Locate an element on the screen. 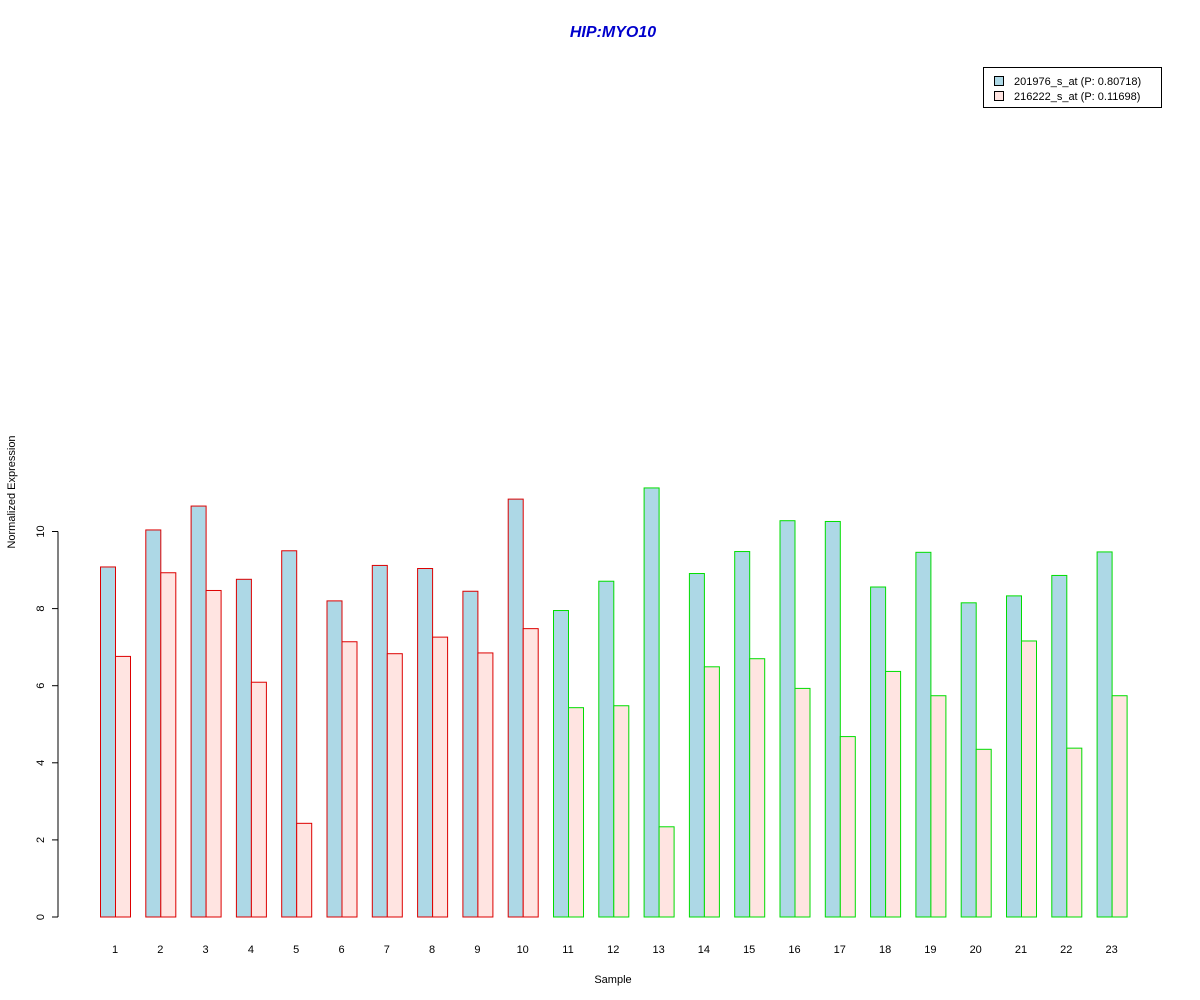 This screenshot has height=1000, width=1200. x-tick-label: 15 is located at coordinates (749, 950).